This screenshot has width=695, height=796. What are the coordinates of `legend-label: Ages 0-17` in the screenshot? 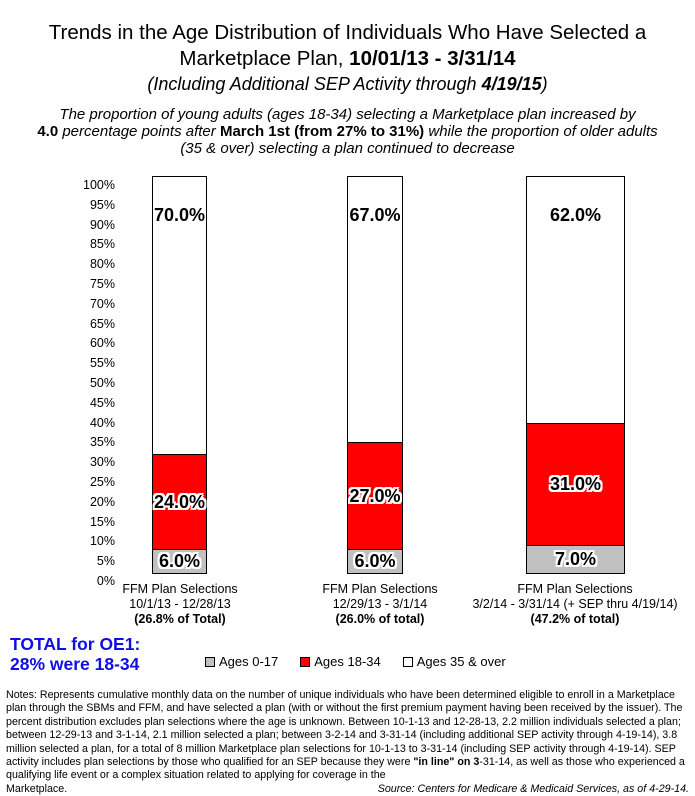 It's located at (249, 661).